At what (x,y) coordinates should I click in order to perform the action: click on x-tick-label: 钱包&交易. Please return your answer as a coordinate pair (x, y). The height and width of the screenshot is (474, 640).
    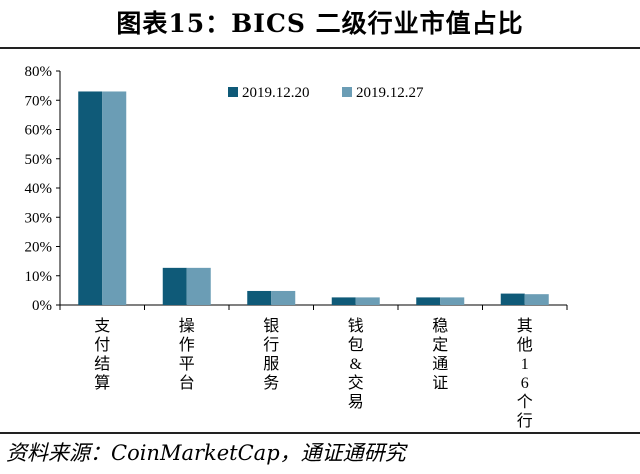
    Looking at the image, I should click on (356, 364).